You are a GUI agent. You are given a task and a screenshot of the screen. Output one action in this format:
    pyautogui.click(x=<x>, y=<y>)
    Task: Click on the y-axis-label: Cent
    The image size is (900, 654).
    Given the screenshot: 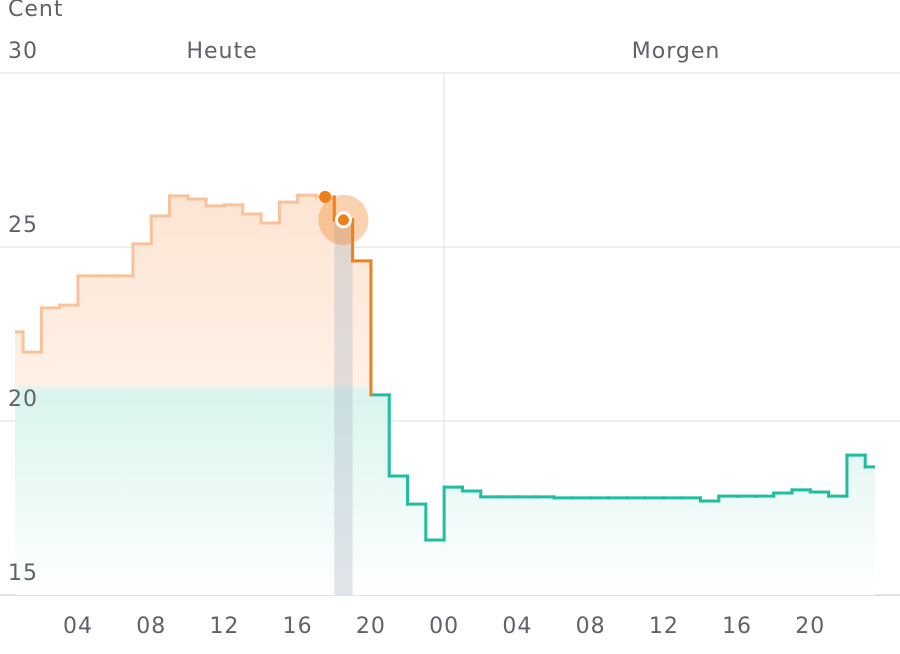 What is the action you would take?
    pyautogui.click(x=35, y=11)
    